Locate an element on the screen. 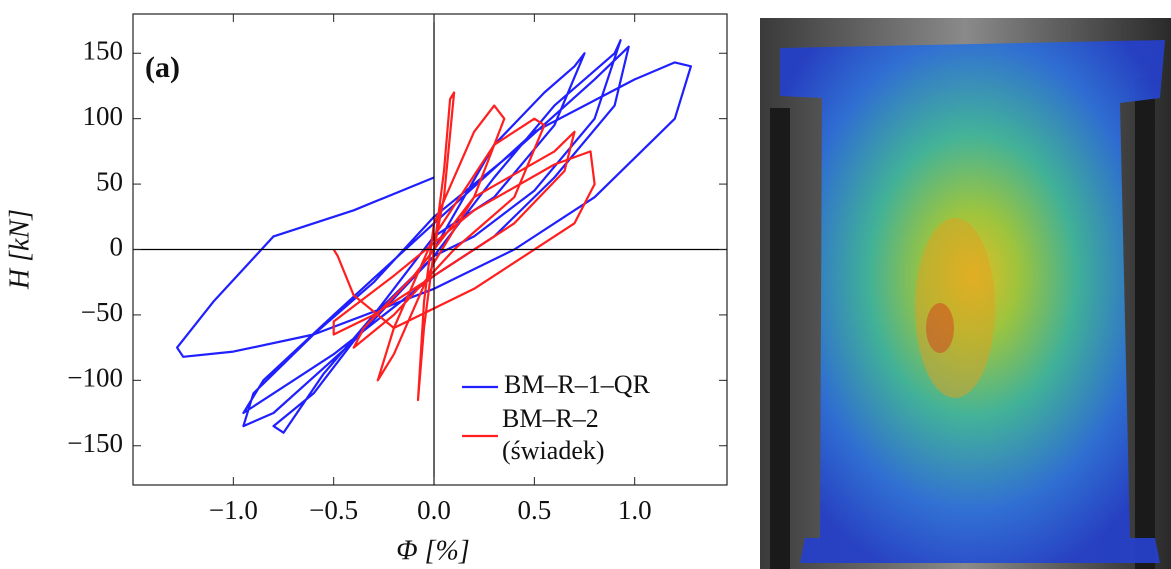 The image size is (1171, 569). y-tick-label: −50 is located at coordinates (102, 312).